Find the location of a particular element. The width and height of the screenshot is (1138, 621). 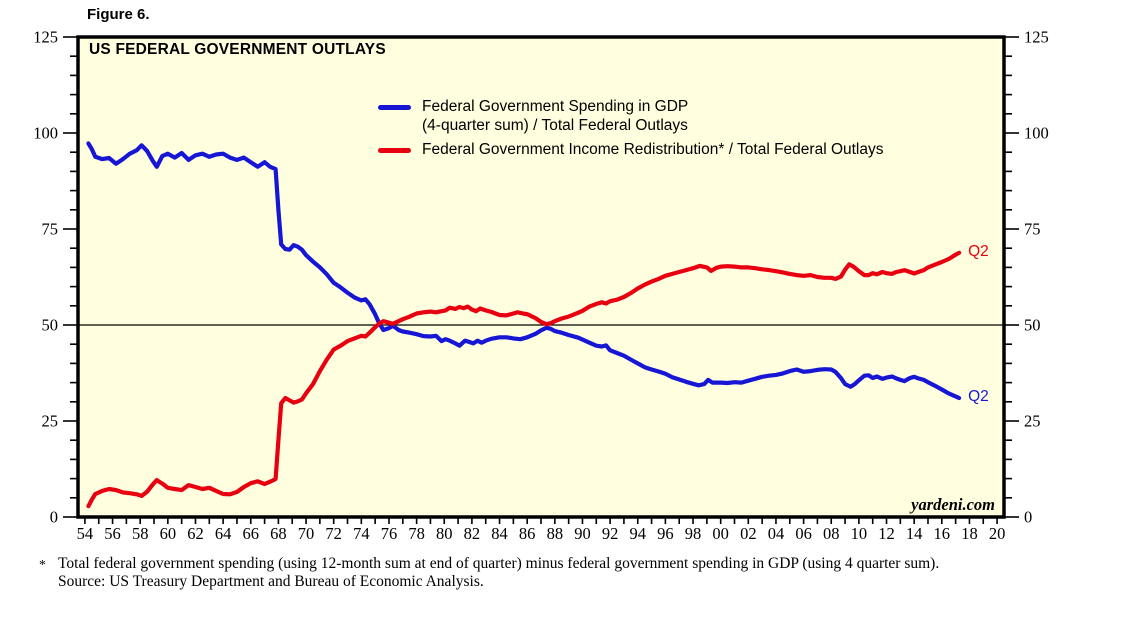

y-axis-label-left: 0 is located at coordinates (54, 517).